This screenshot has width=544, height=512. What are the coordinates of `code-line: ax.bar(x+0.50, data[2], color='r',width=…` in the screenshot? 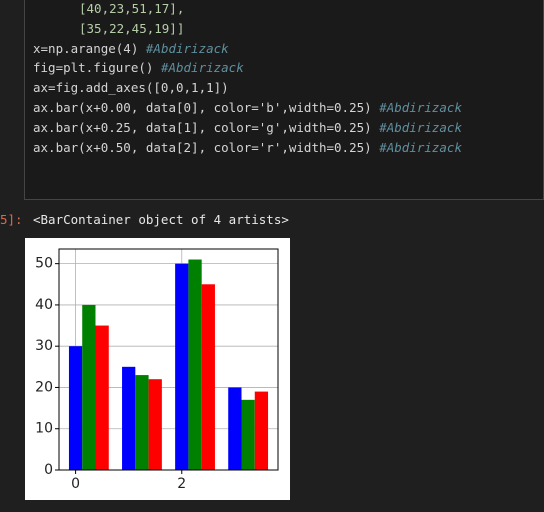 It's located at (247, 148).